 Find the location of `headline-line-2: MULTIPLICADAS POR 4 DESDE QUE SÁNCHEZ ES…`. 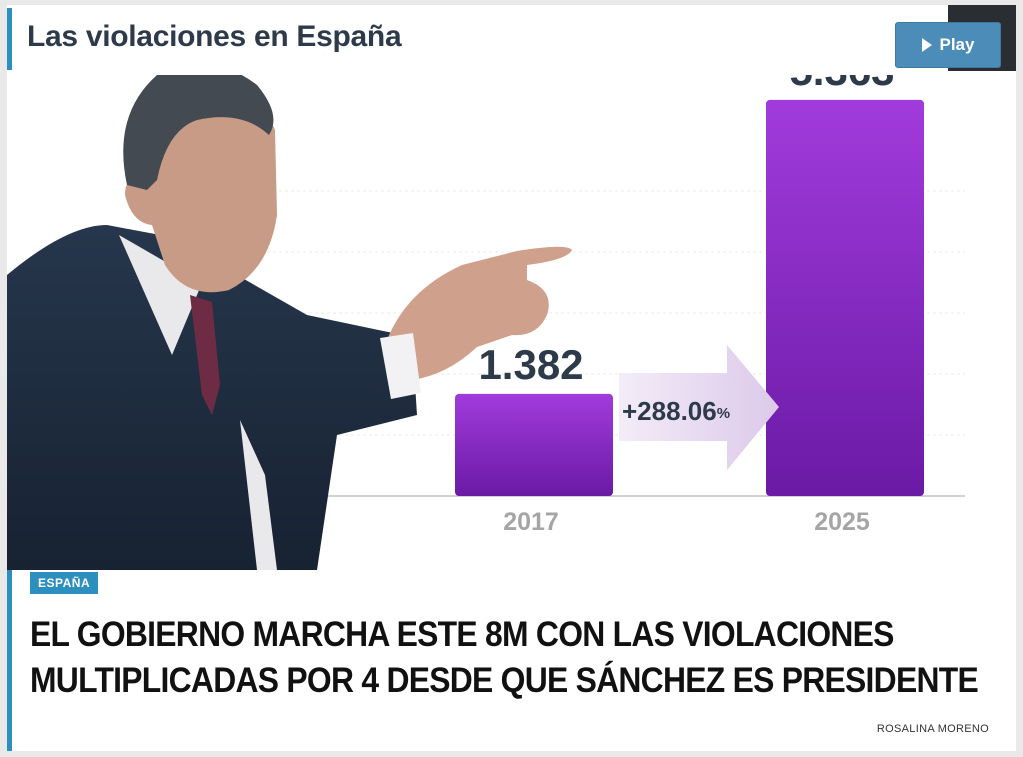

headline-line-2: MULTIPLICADAS POR 4 DESDE QUE SÁNCHEZ ES… is located at coordinates (504, 680).